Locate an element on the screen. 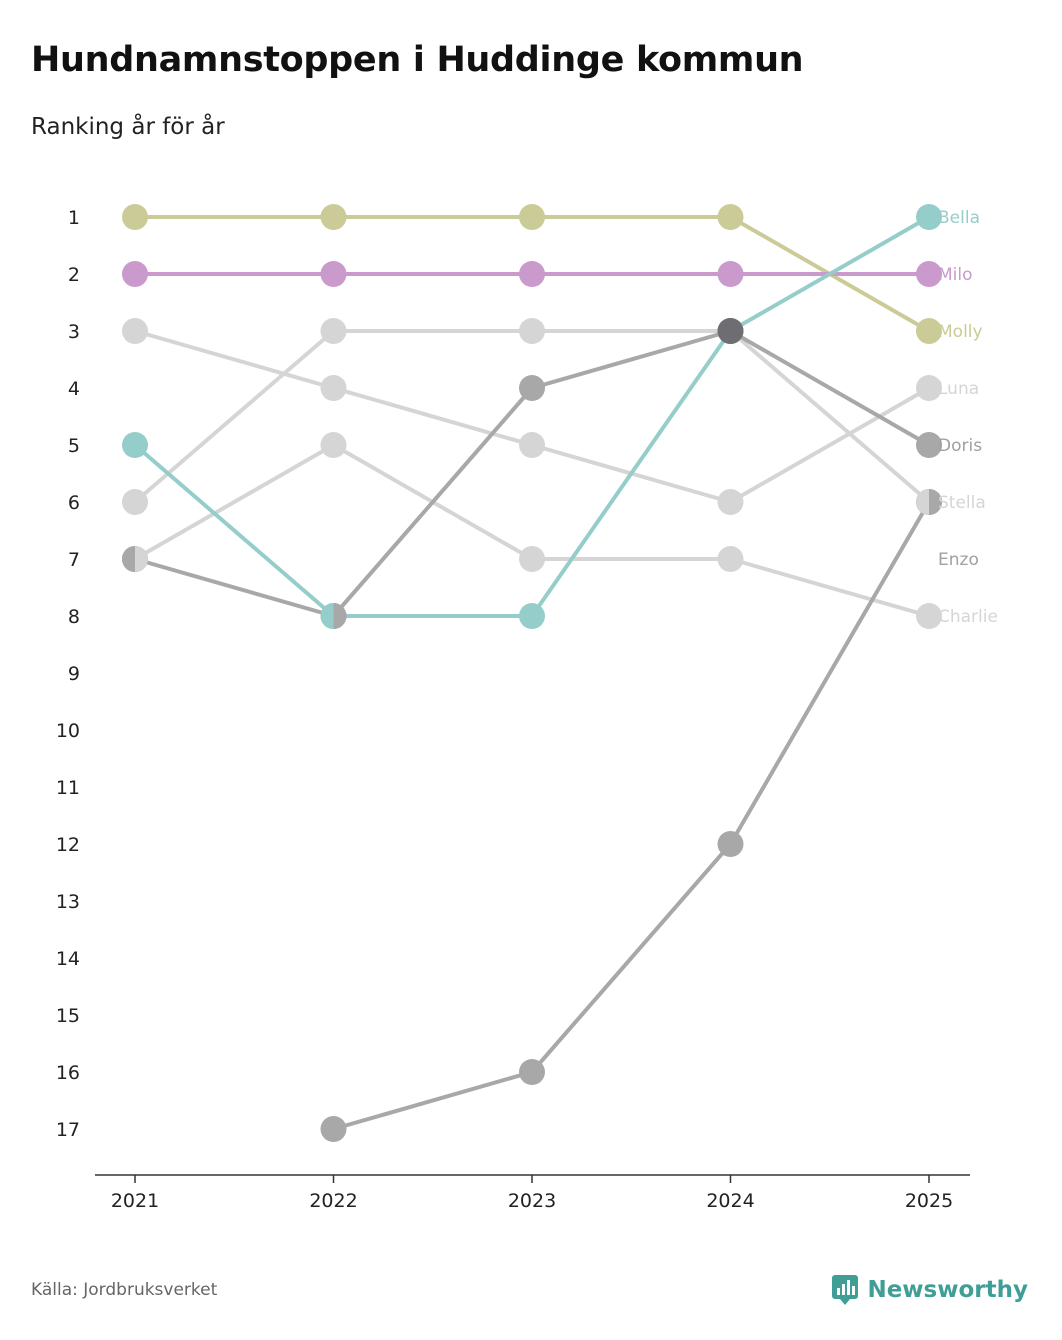  brand-name: Newsworthy is located at coordinates (947, 1290).